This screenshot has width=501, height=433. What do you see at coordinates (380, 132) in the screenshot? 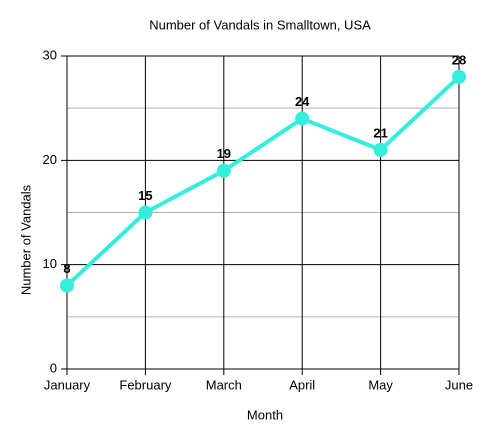
I see `data-label: 21` at bounding box center [380, 132].